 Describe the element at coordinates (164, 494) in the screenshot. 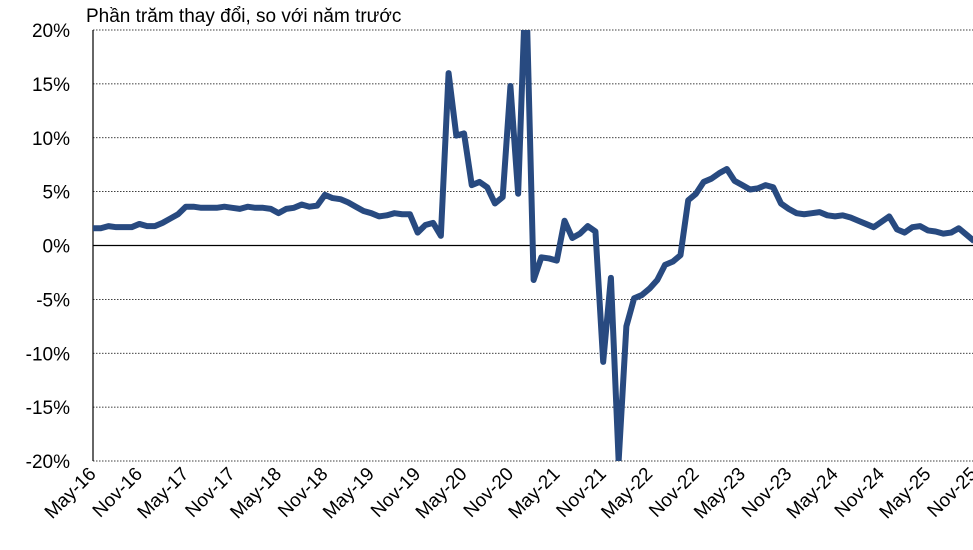

I see `x-tick-label: May-17` at that location.